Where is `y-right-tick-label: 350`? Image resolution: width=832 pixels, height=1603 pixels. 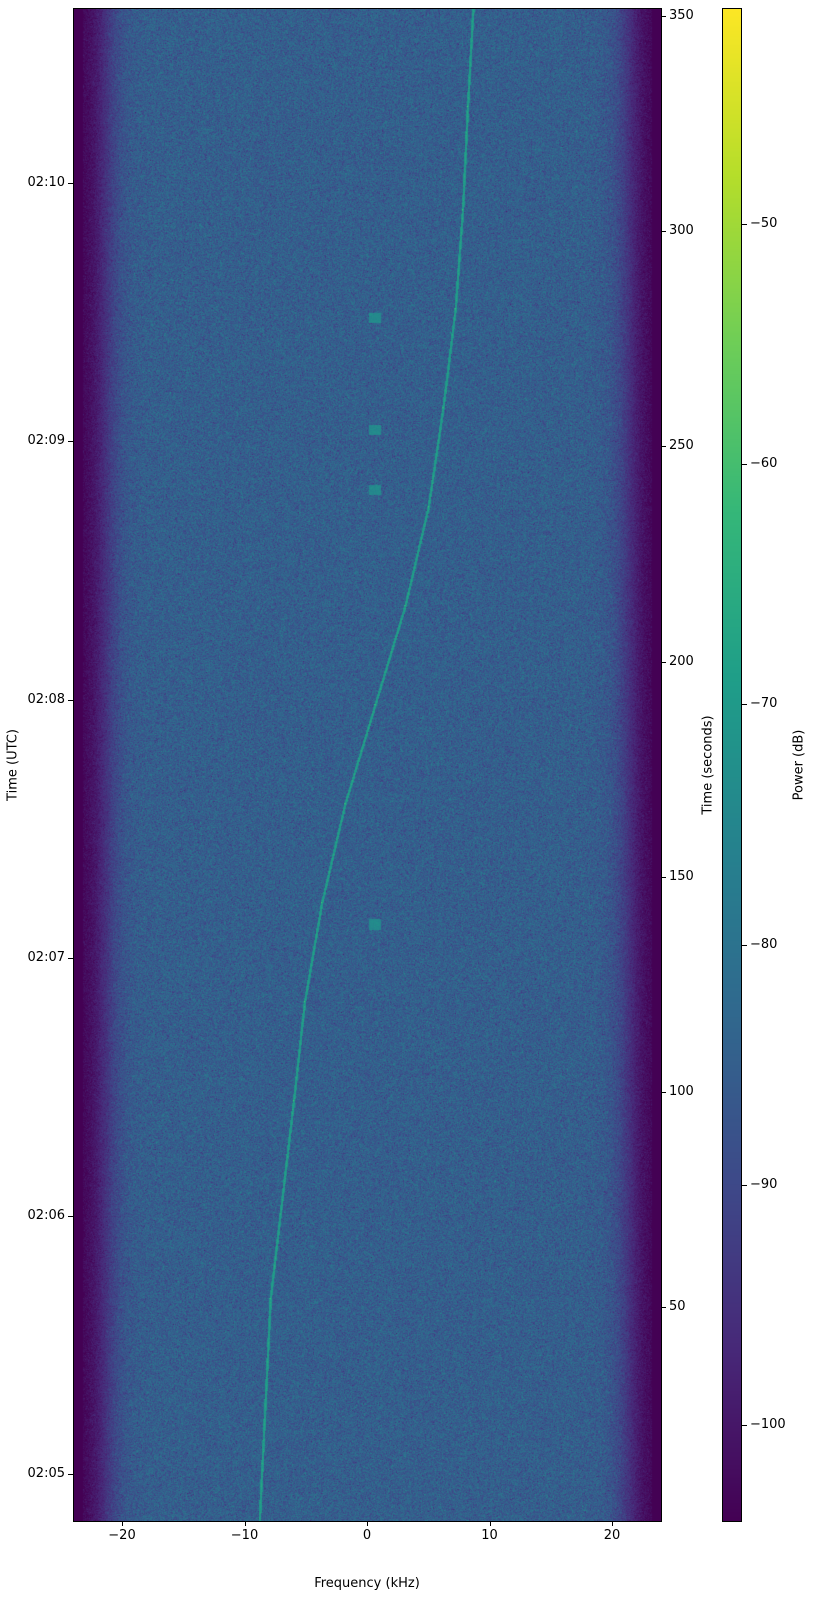
y-right-tick-label: 350 is located at coordinates (681, 16).